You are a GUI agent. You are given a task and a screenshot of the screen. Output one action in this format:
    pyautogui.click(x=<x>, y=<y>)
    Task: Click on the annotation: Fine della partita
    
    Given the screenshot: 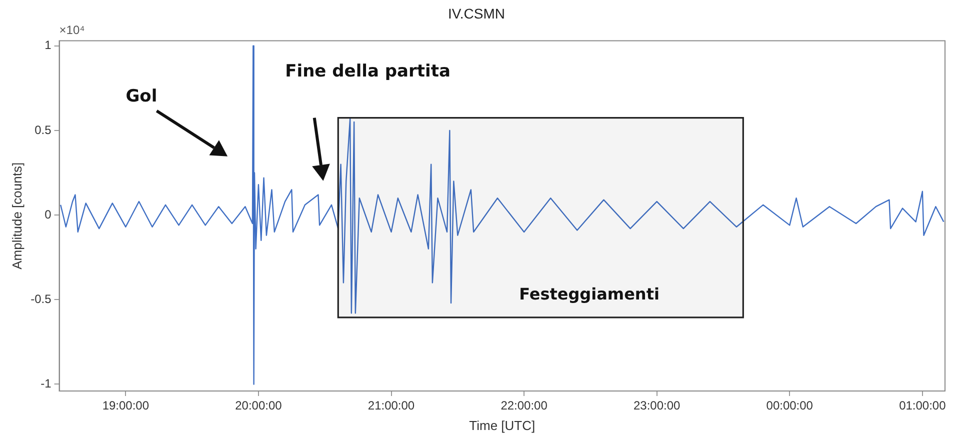 What is the action you would take?
    pyautogui.click(x=367, y=72)
    